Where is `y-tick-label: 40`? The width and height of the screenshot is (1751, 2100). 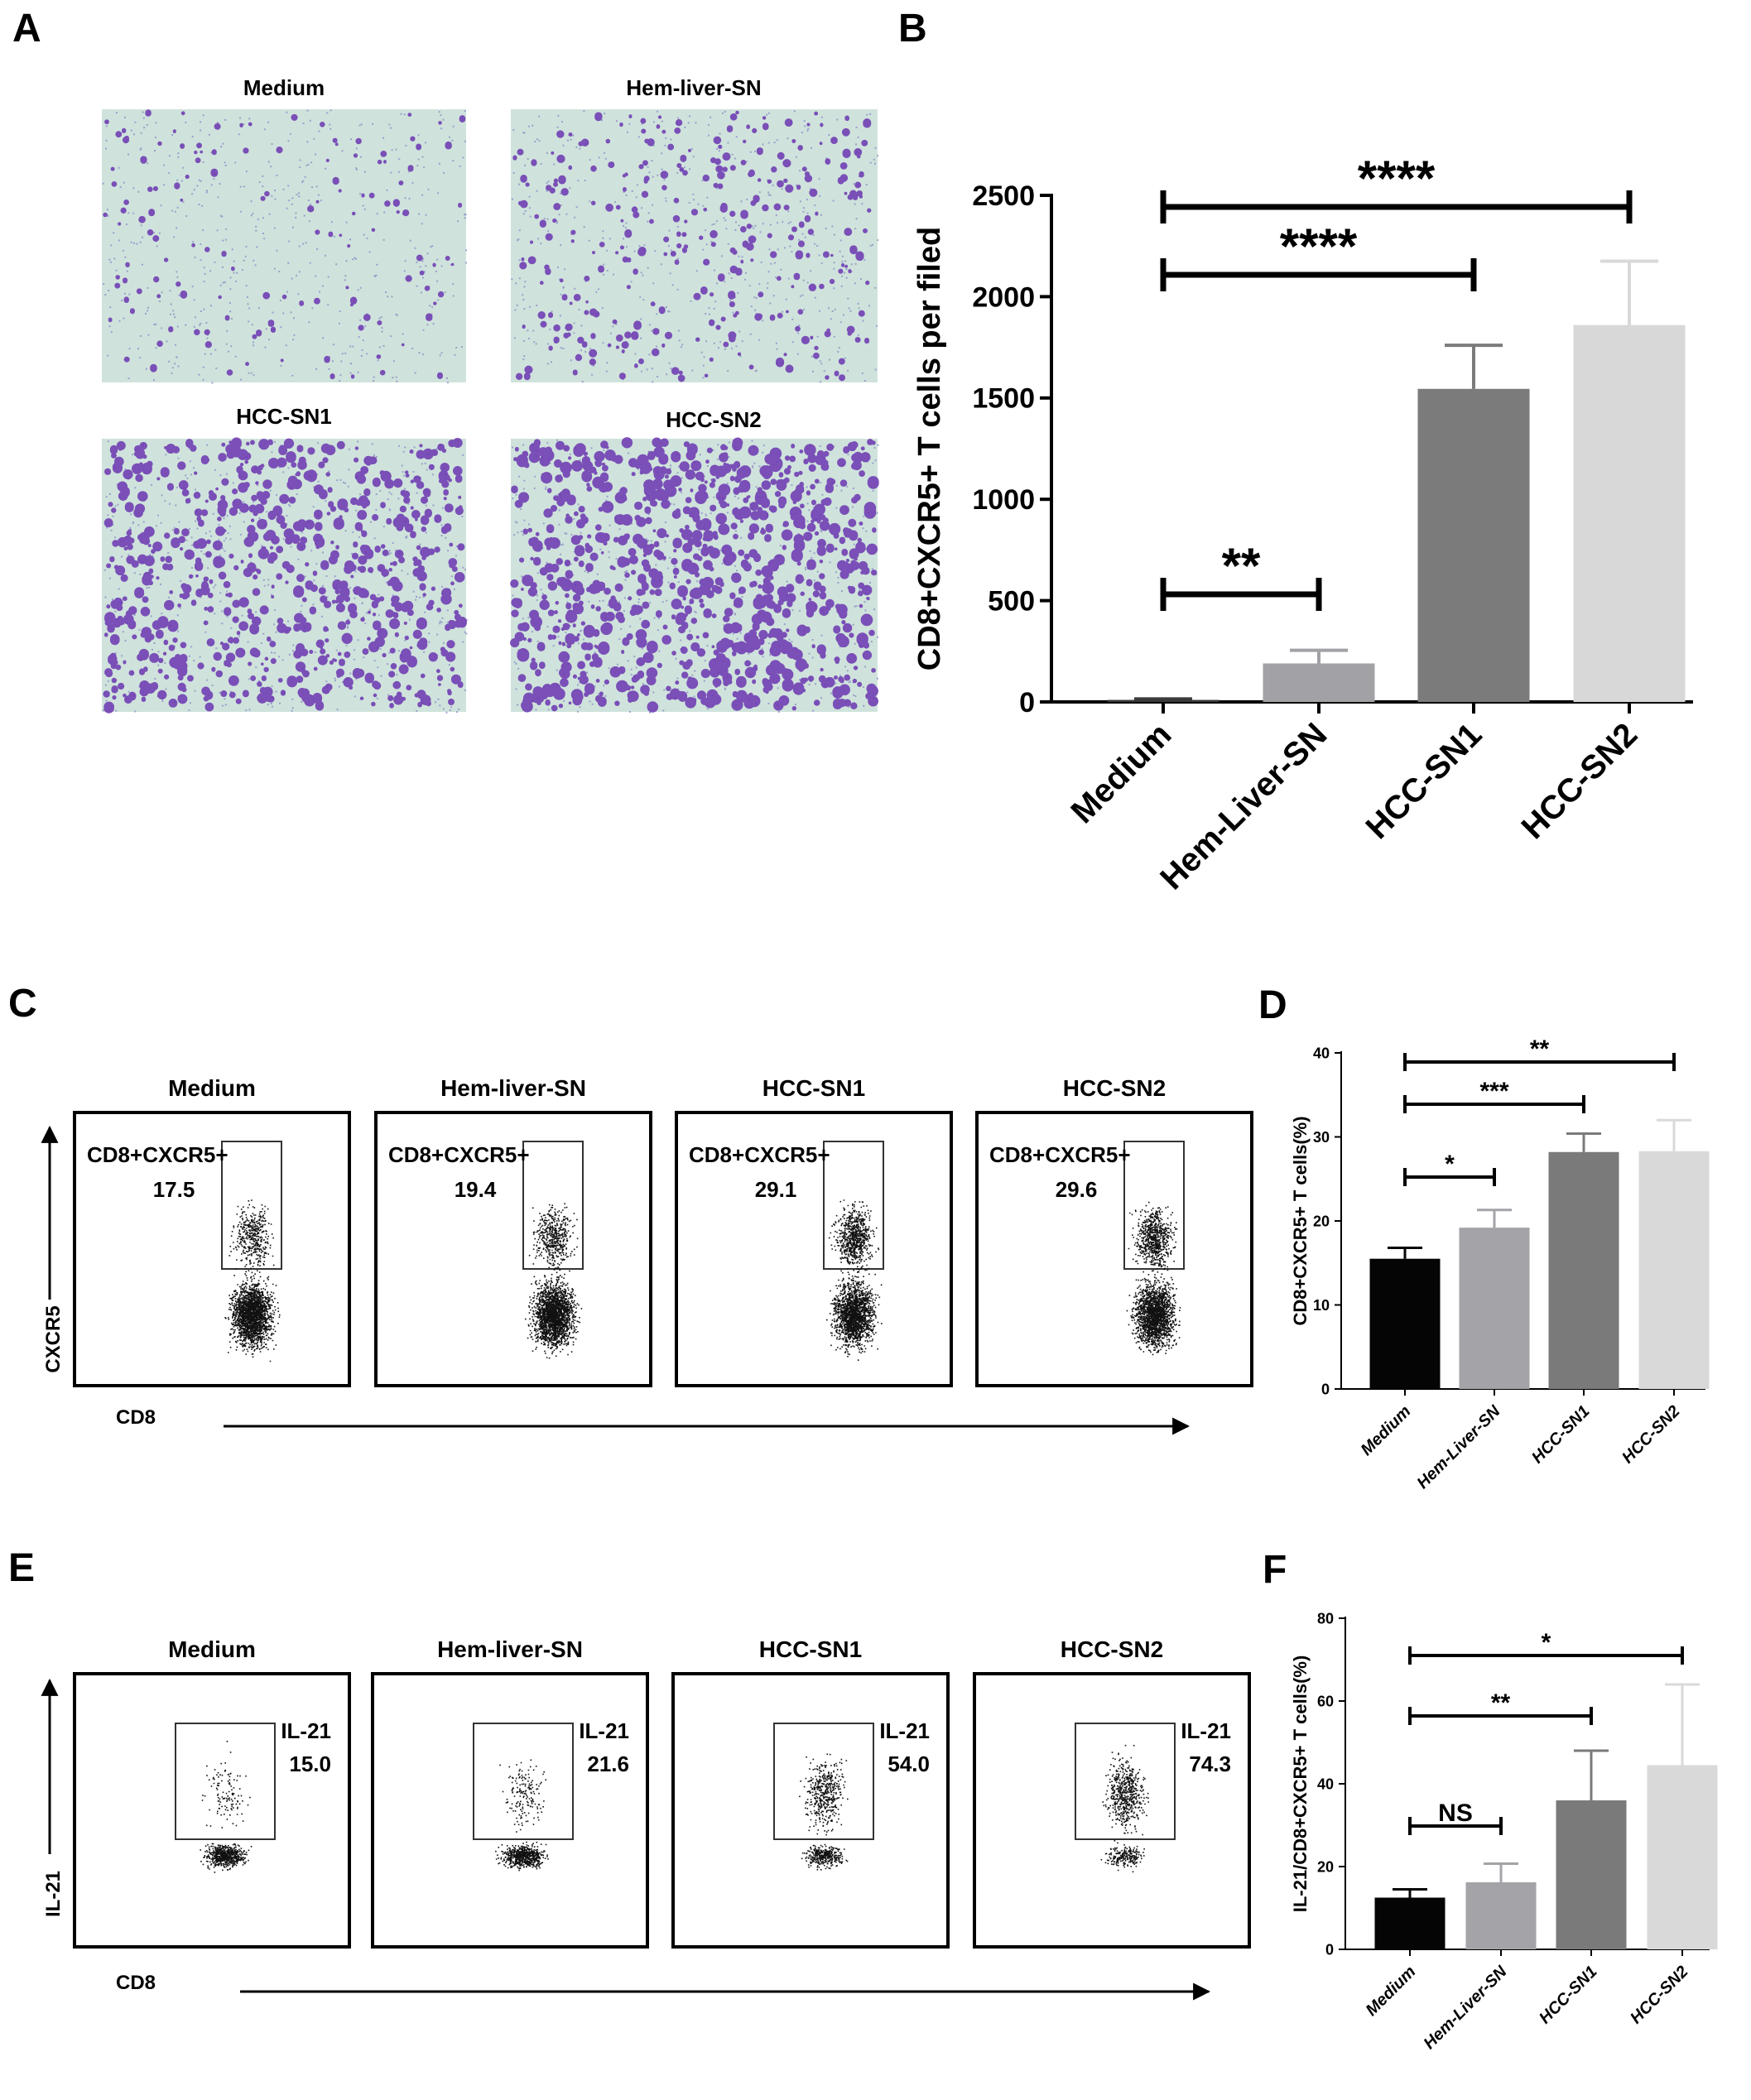
y-tick-label: 40 is located at coordinates (1325, 1784).